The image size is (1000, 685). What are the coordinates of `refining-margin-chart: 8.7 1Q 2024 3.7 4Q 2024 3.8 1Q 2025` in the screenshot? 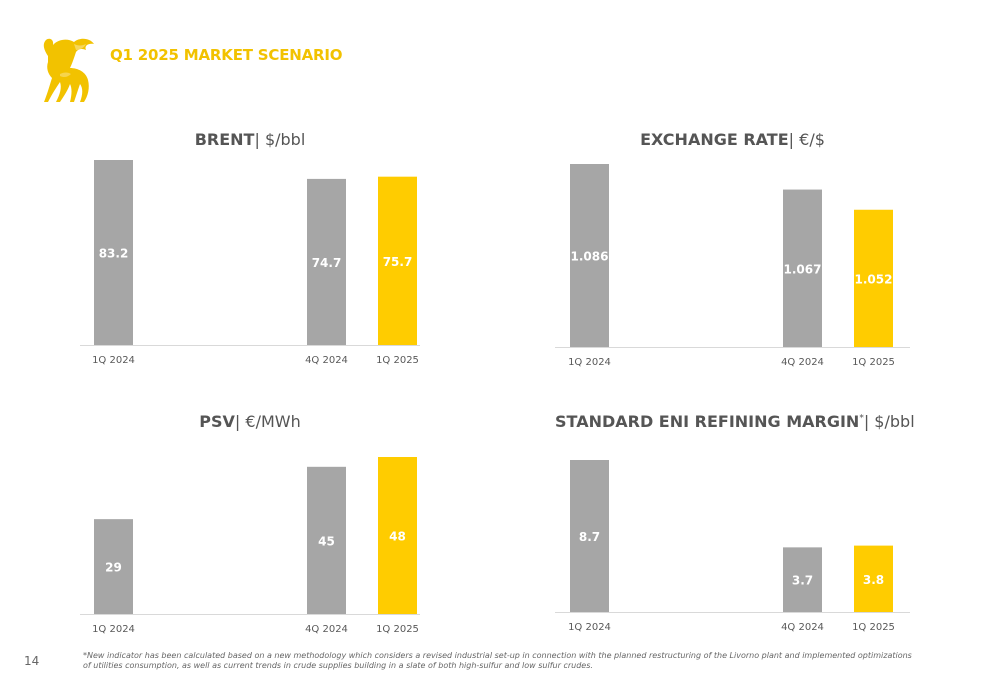 It's located at (732, 546).